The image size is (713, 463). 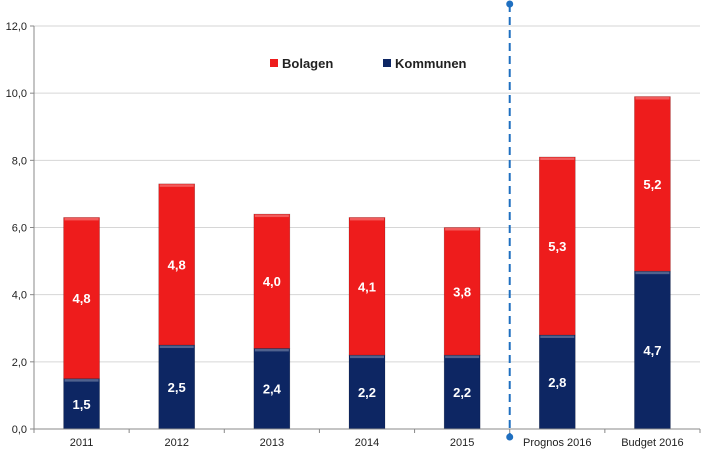 I want to click on x-tick-label: 2015, so click(x=462, y=443).